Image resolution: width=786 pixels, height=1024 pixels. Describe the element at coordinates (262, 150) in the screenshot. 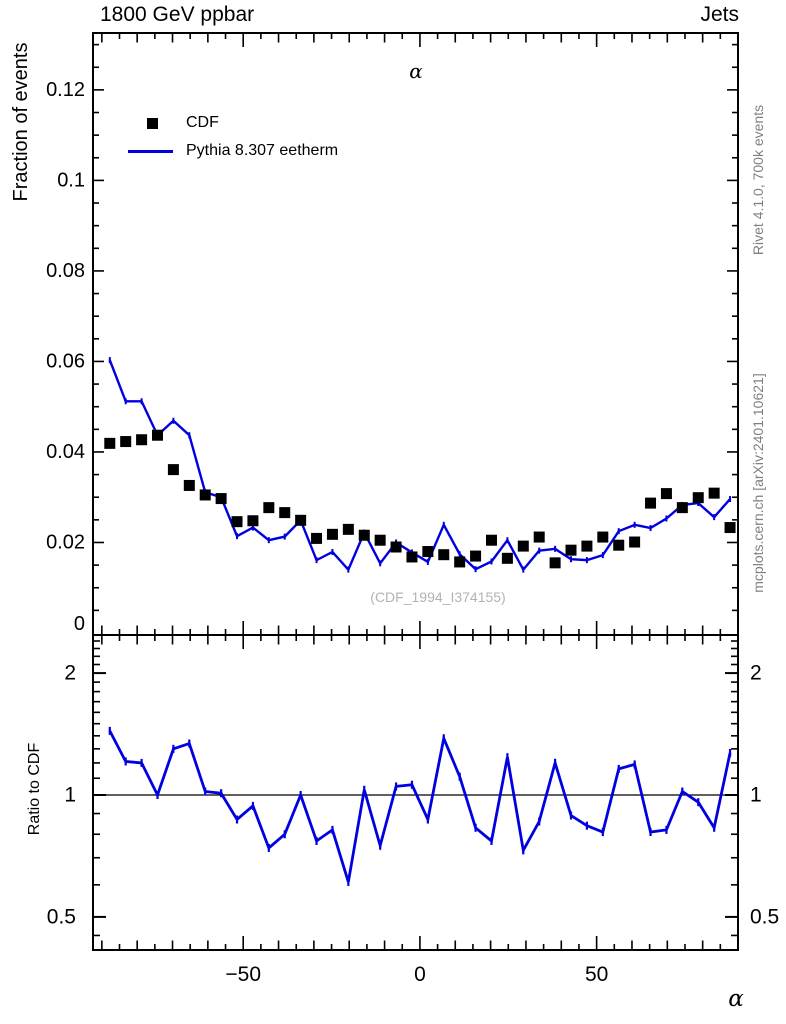

I see `legend-label-pythia: Pythia 8.307 eetherm` at that location.